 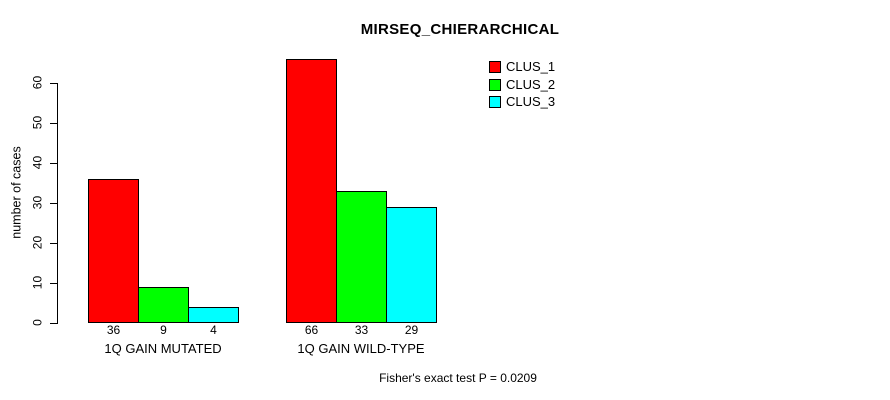 What do you see at coordinates (37, 282) in the screenshot?
I see `y-tick-label: 10` at bounding box center [37, 282].